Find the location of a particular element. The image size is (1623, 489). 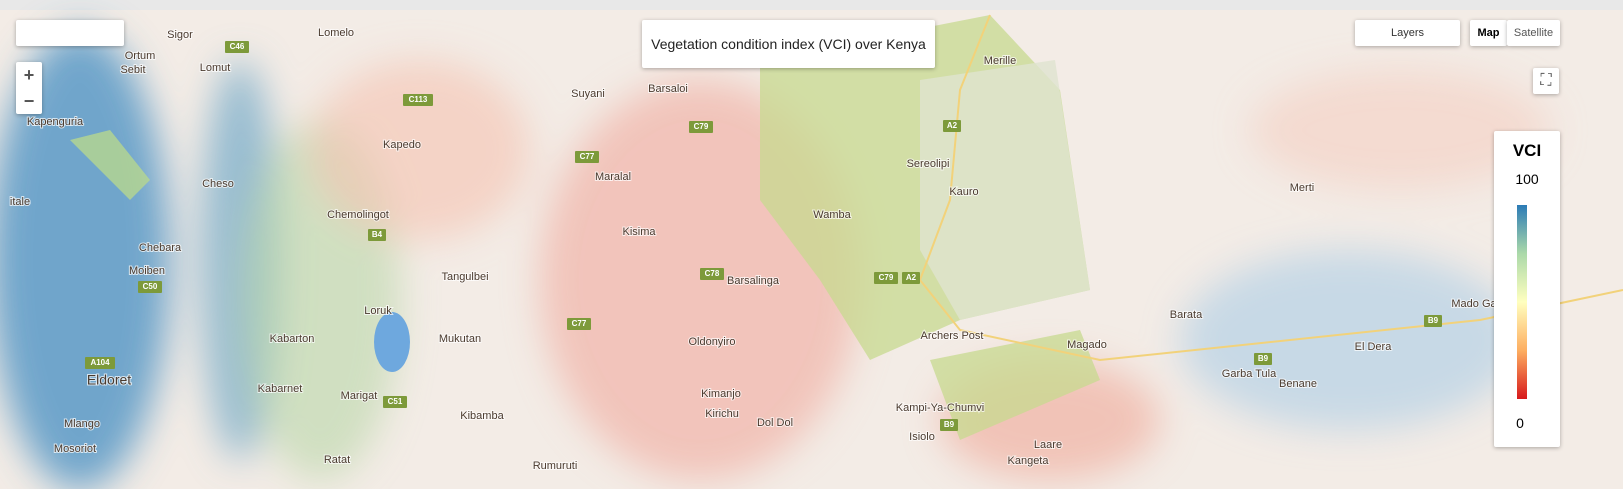

place-label: Eldoret is located at coordinates (109, 380).